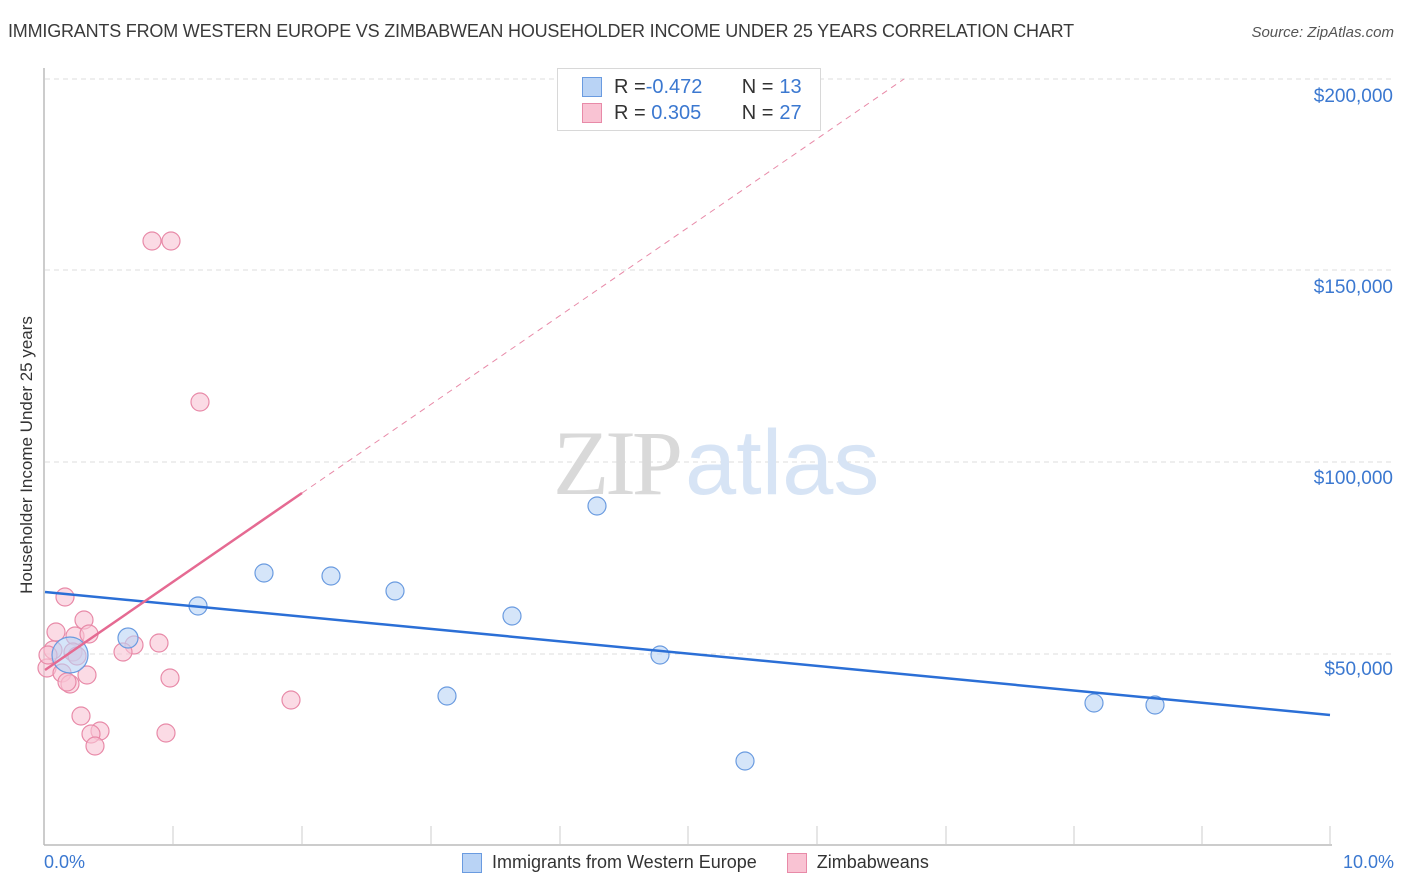 The height and width of the screenshot is (892, 1406). What do you see at coordinates (782, 463) in the screenshot?
I see `watermark-atlas: atlas` at bounding box center [782, 463].